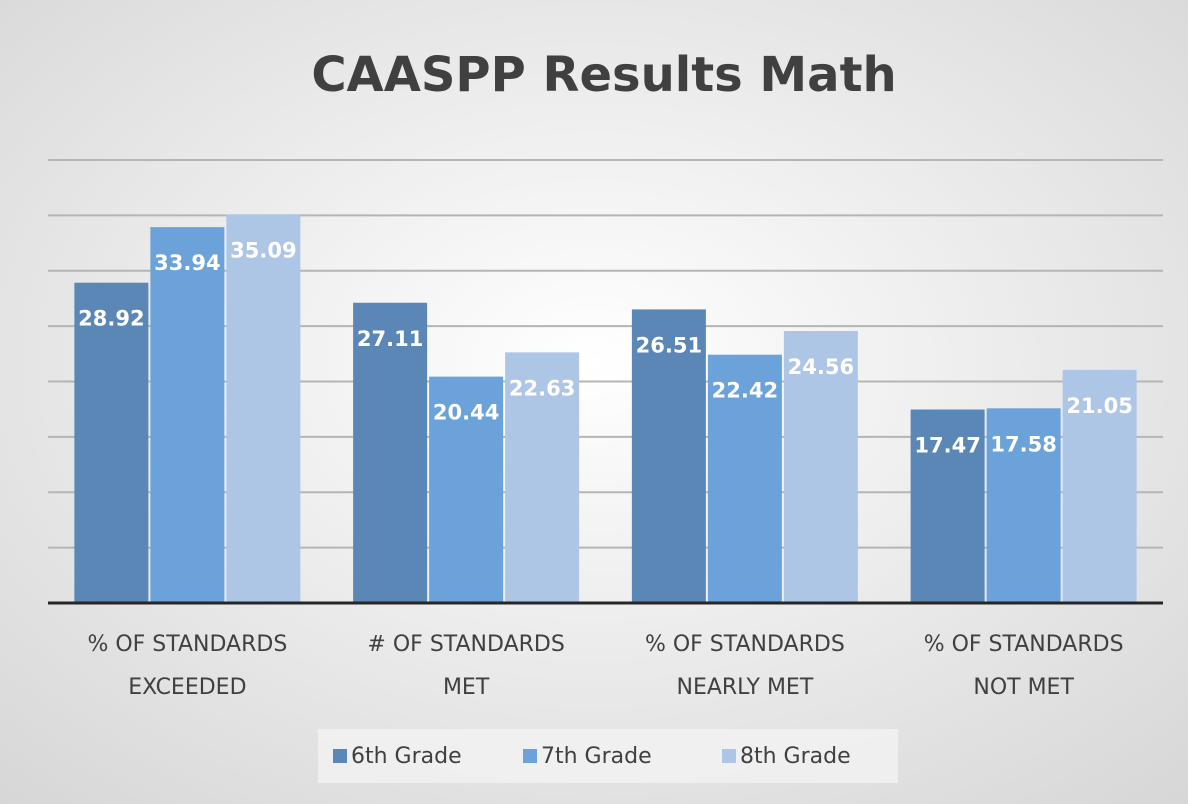 This screenshot has height=804, width=1188. I want to click on data-label: 21.05, so click(1099, 406).